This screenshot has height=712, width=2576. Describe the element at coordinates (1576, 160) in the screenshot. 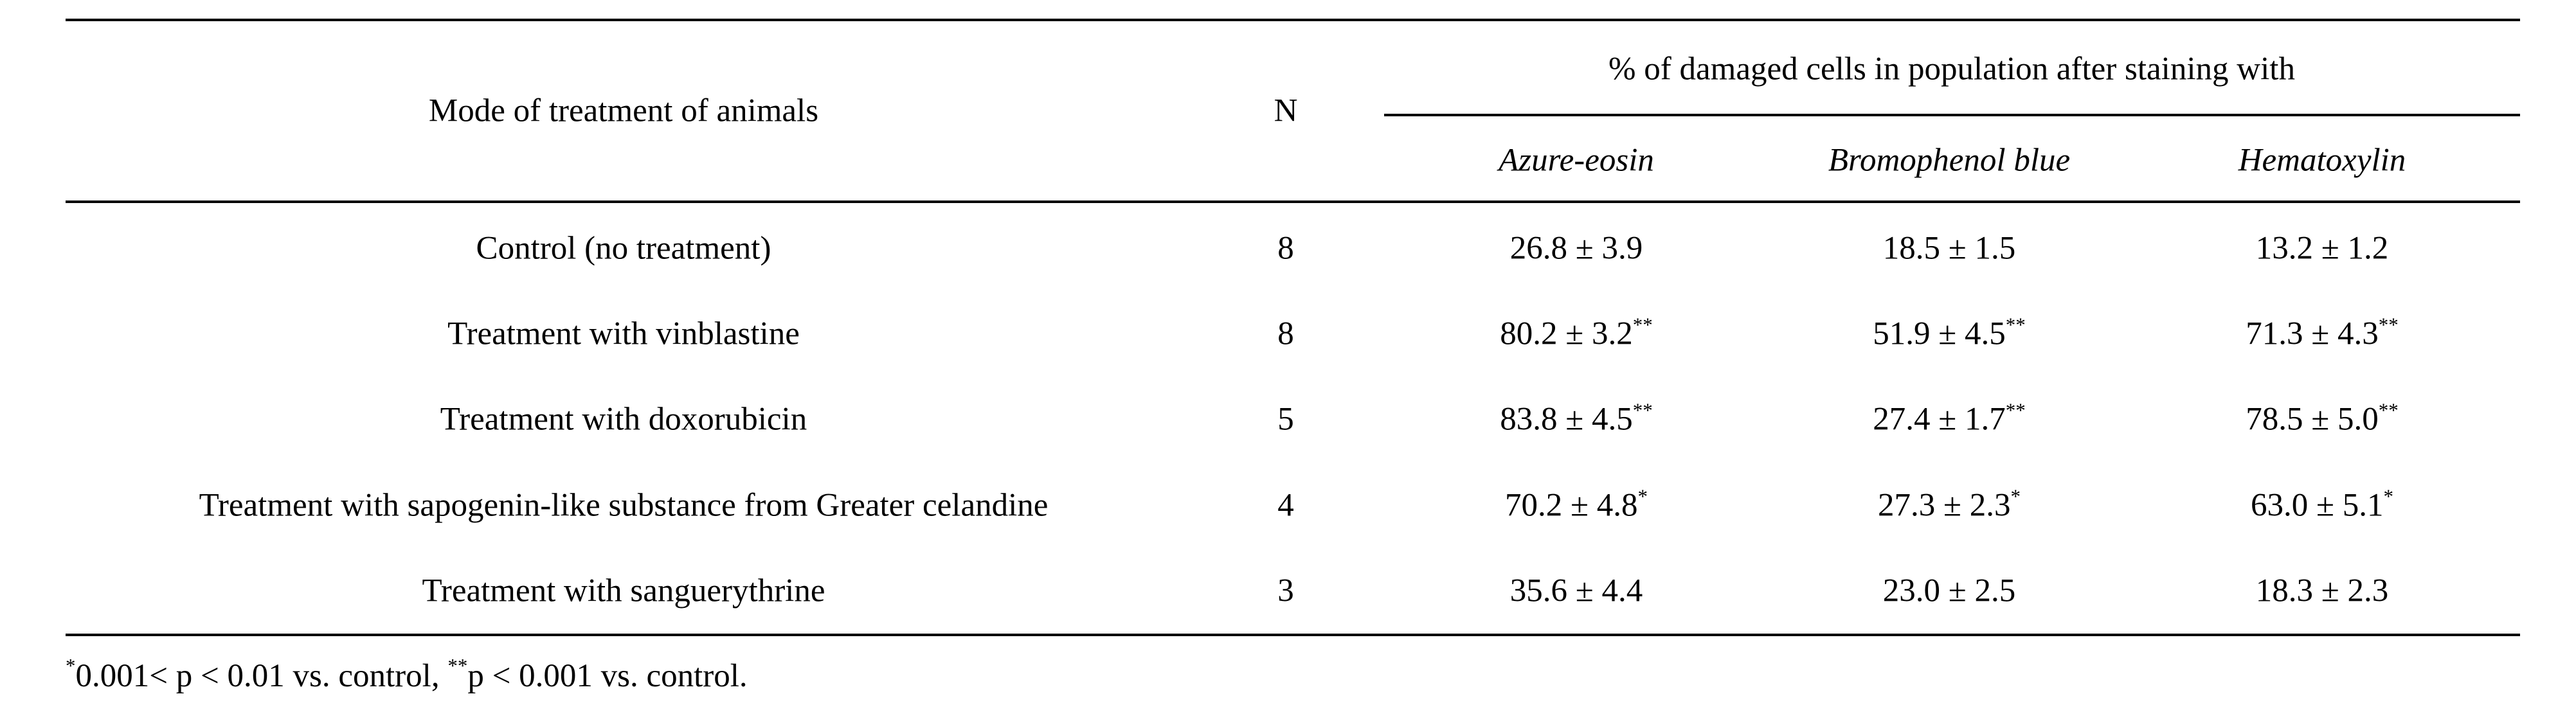

I see `header-stain-azure-eosin: Azure-eosin` at that location.